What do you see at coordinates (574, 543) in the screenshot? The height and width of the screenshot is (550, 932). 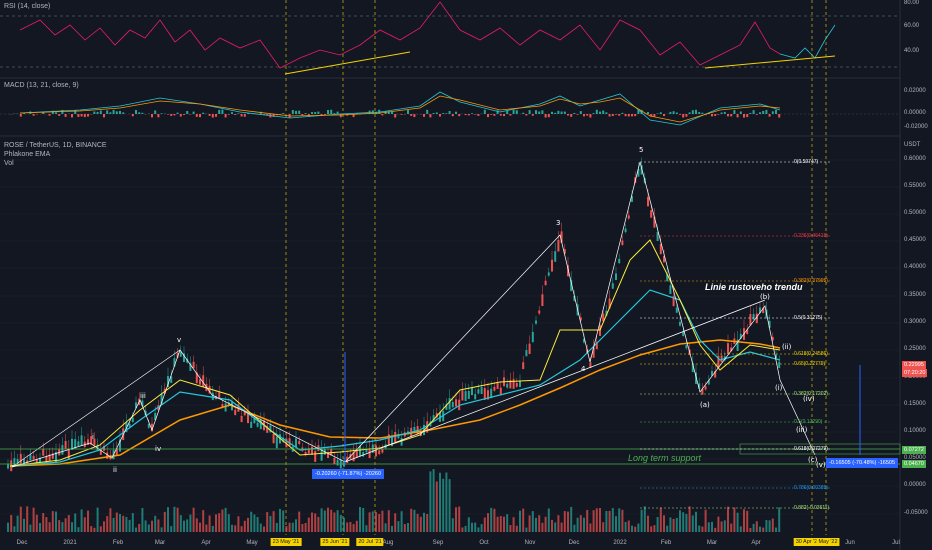 I see `time-axis-tick: Dec` at bounding box center [574, 543].